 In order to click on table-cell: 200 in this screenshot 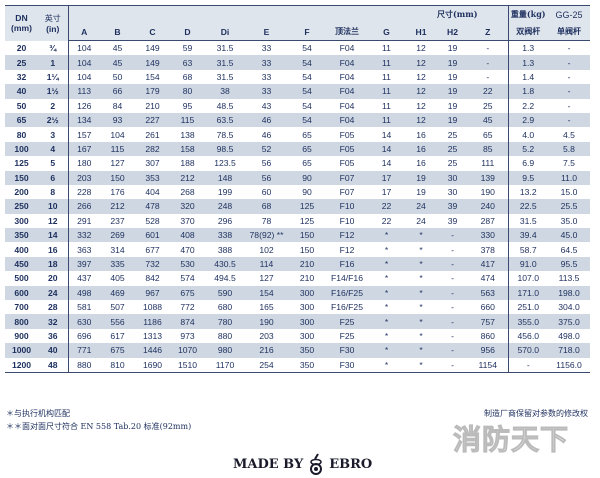, I will do `click(21, 192)`.